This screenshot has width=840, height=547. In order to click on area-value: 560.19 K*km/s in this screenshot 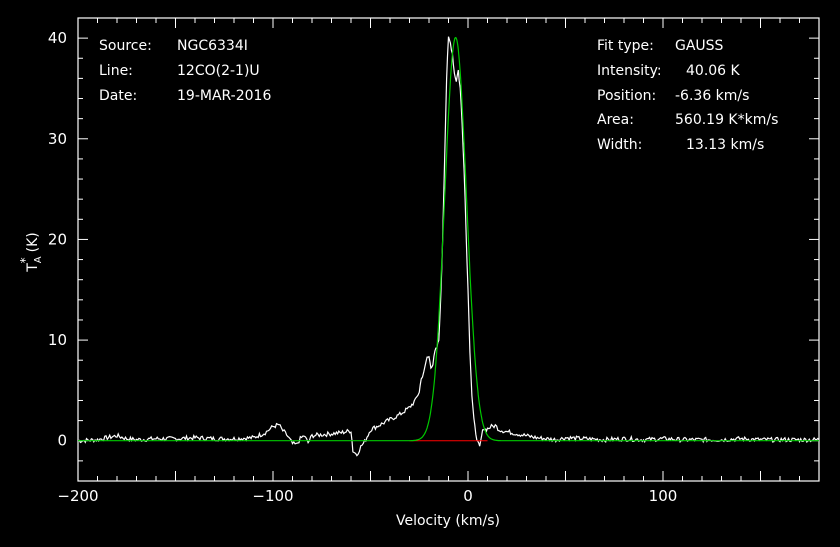, I will do `click(726, 120)`.